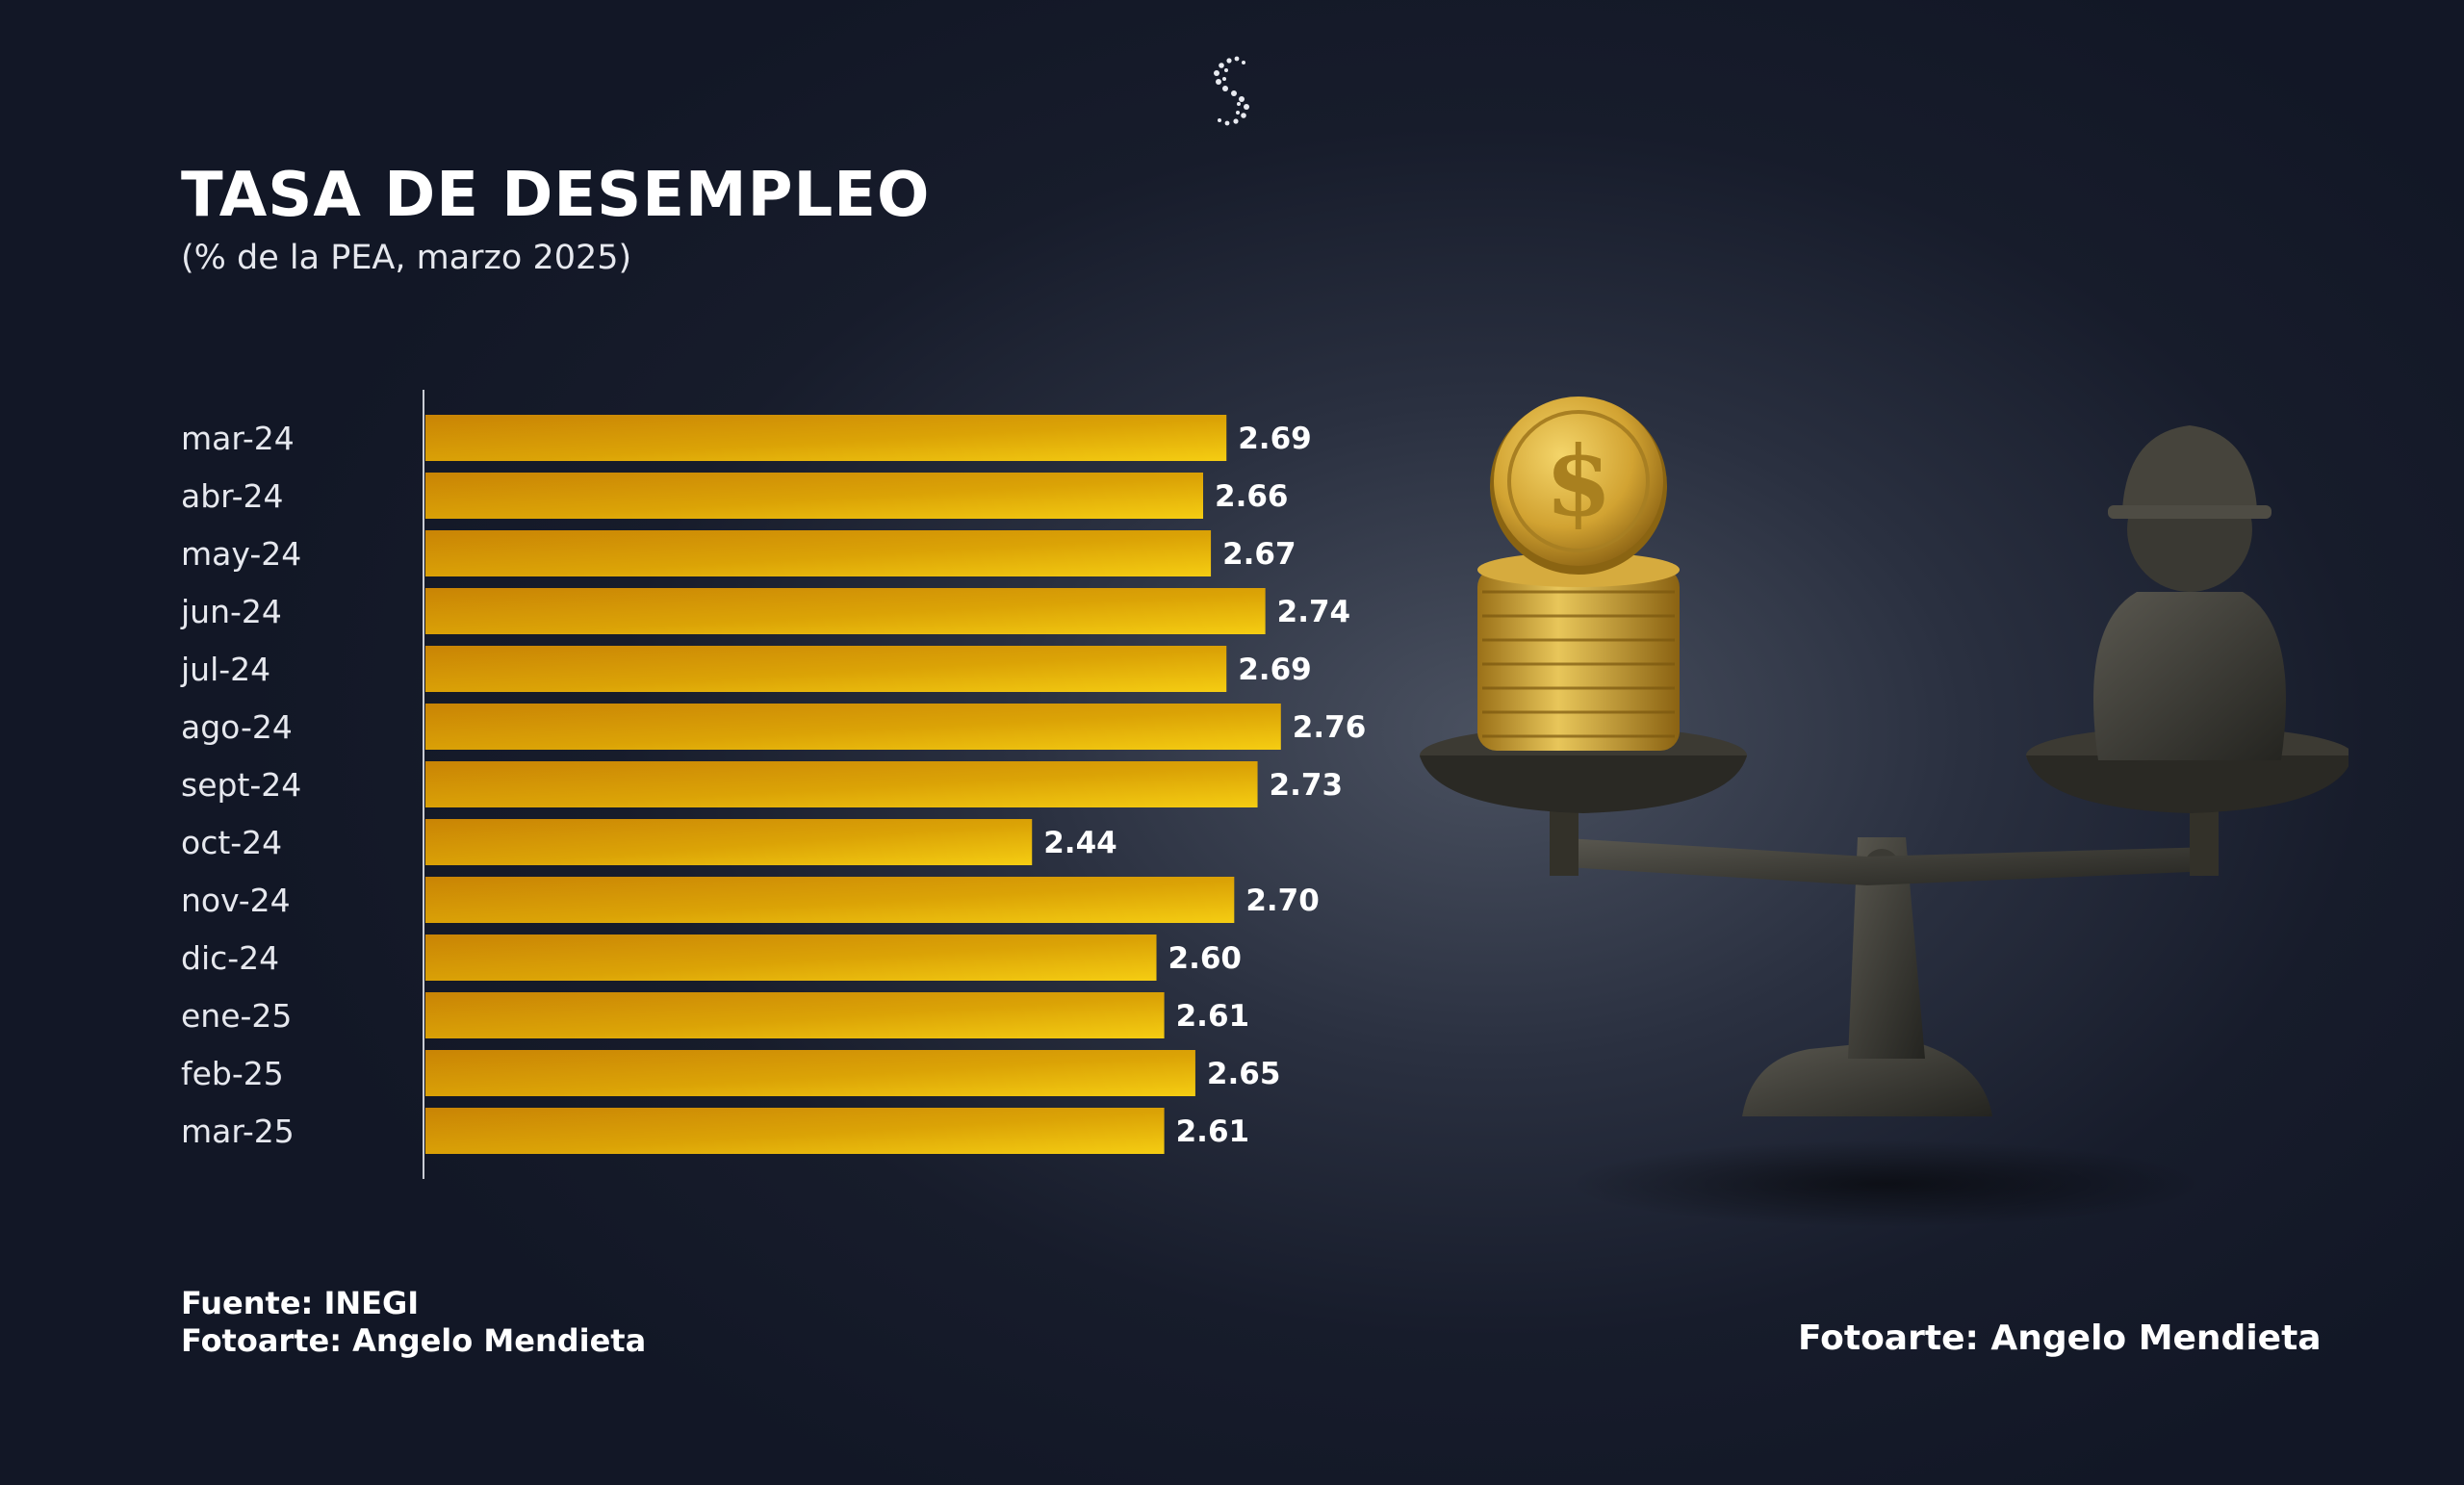  What do you see at coordinates (556, 195) in the screenshot?
I see `chart-title: TASA DE DESEMPLEO` at bounding box center [556, 195].